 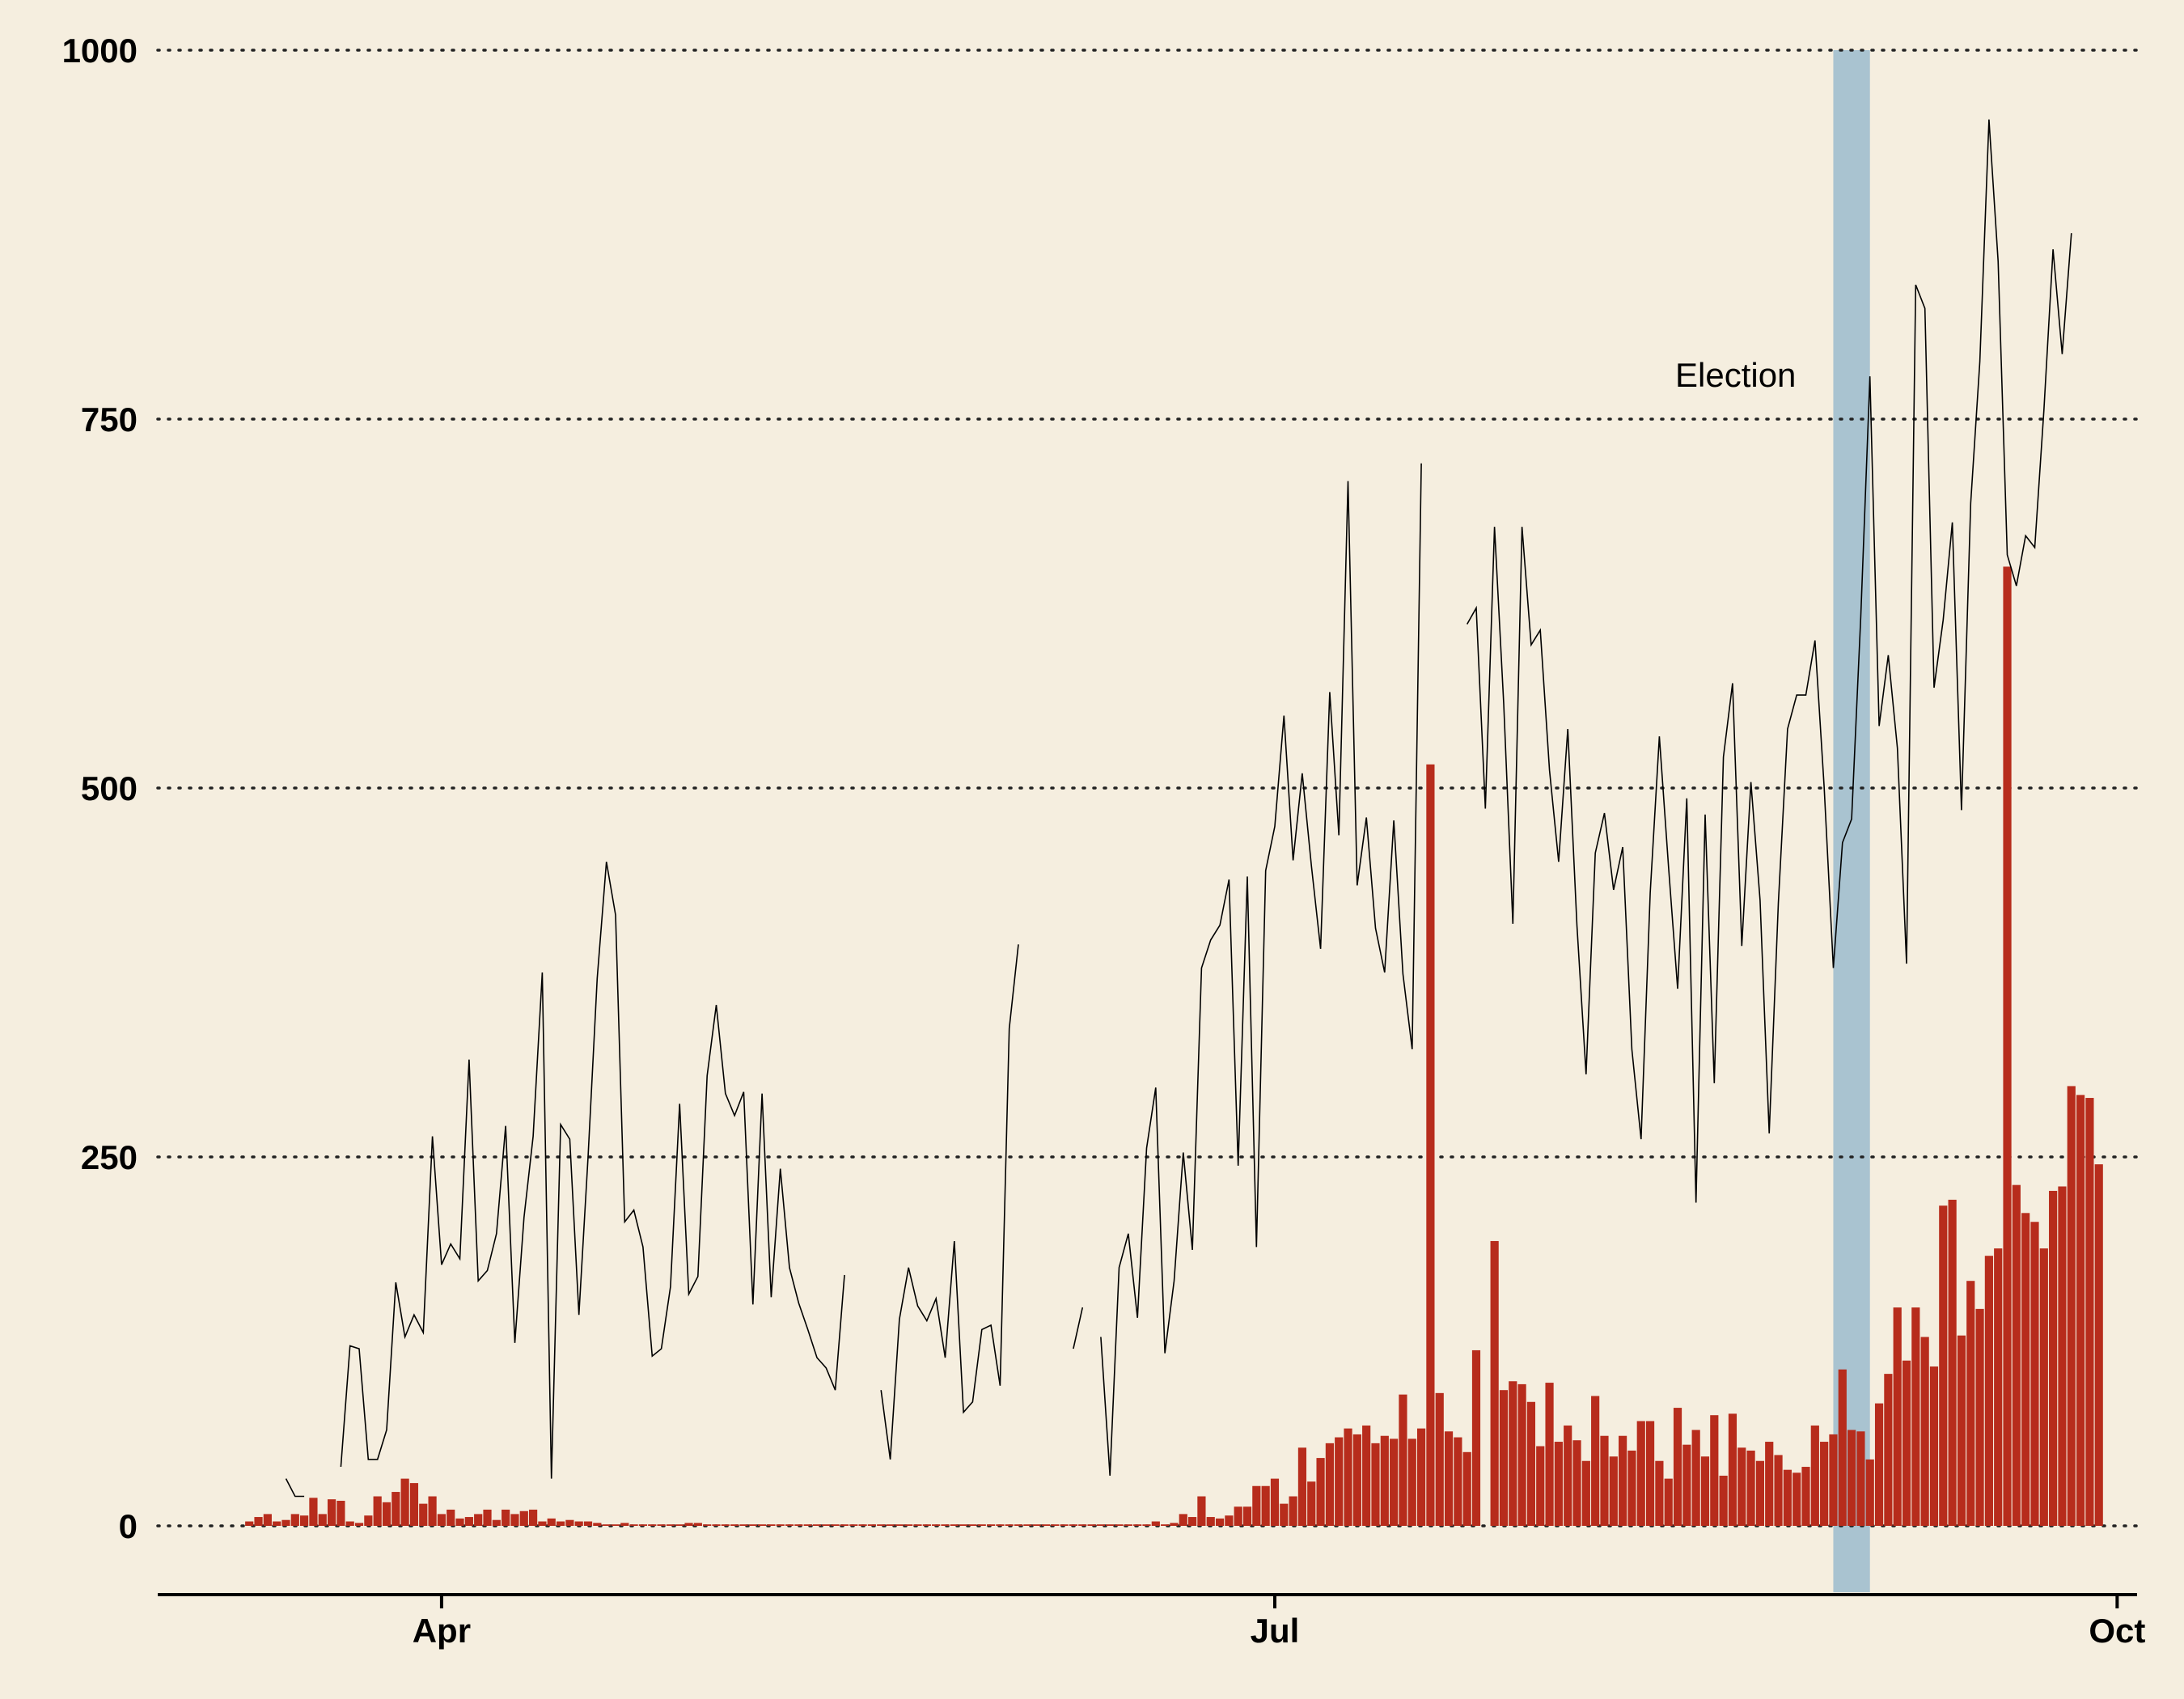 What do you see at coordinates (1735, 375) in the screenshot?
I see `election-annotation: Election` at bounding box center [1735, 375].